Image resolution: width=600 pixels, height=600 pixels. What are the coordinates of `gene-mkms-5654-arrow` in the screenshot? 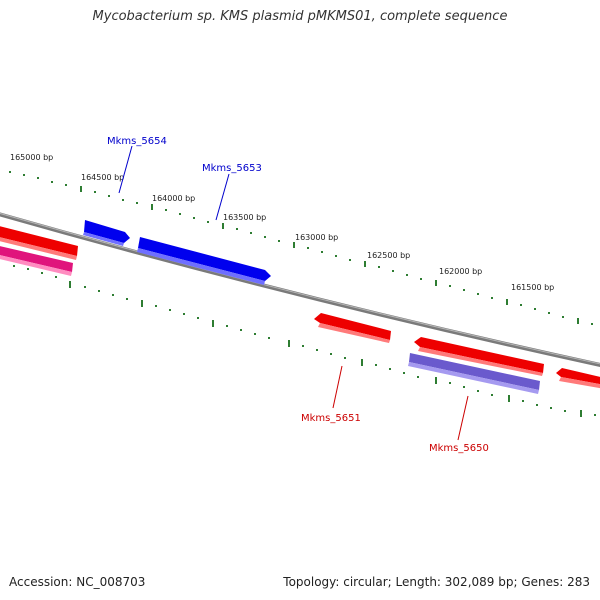 It's located at (106, 233).